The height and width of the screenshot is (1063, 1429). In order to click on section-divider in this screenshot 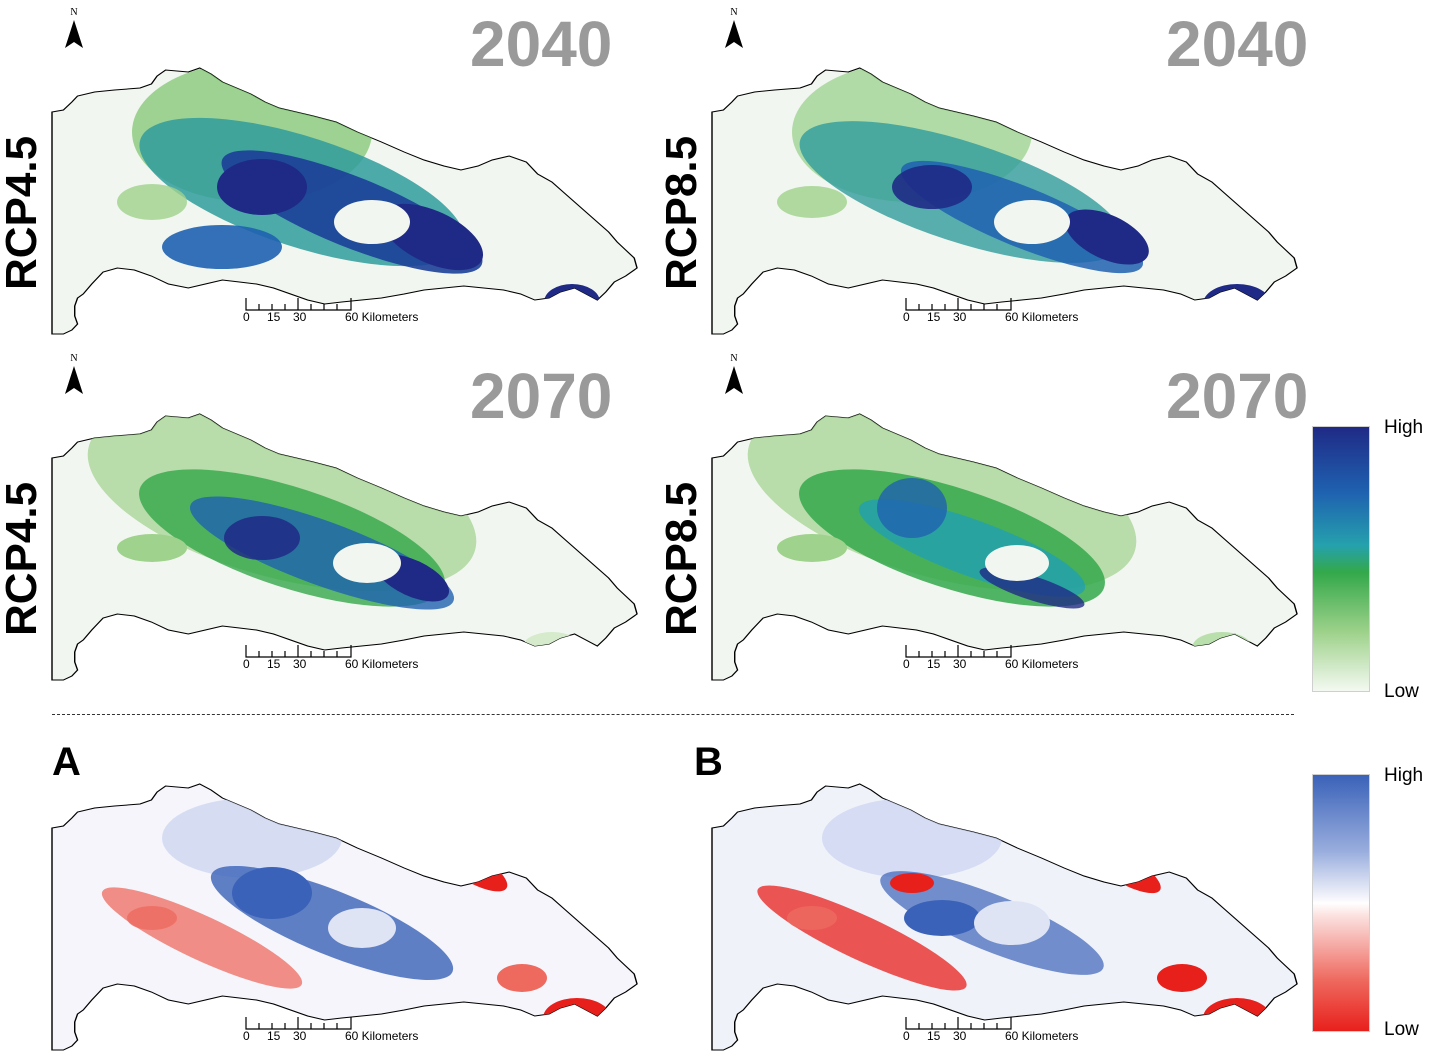, I will do `click(673, 714)`.